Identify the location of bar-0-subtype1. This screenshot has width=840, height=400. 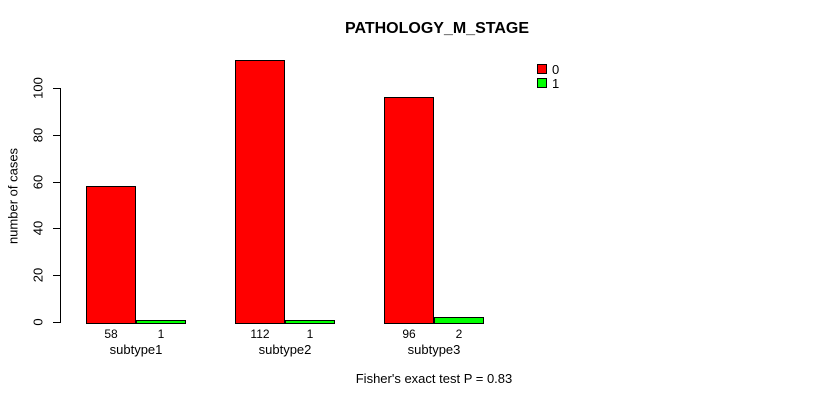
(111, 255).